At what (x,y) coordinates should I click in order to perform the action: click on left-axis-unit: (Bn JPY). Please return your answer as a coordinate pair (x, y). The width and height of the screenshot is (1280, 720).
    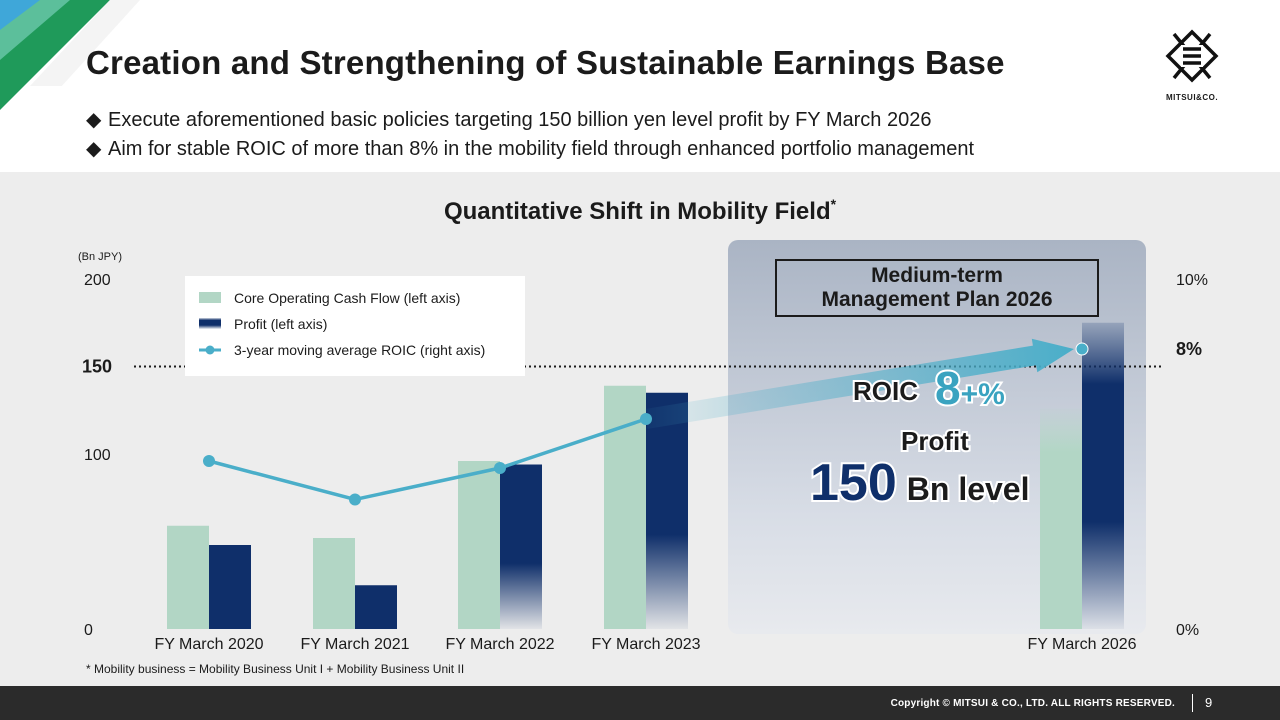
    Looking at the image, I should click on (100, 257).